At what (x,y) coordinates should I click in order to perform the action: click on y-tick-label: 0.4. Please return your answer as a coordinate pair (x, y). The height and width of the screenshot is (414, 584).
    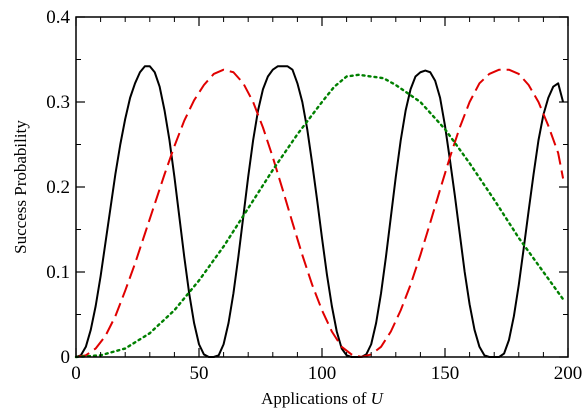
    Looking at the image, I should click on (58, 17).